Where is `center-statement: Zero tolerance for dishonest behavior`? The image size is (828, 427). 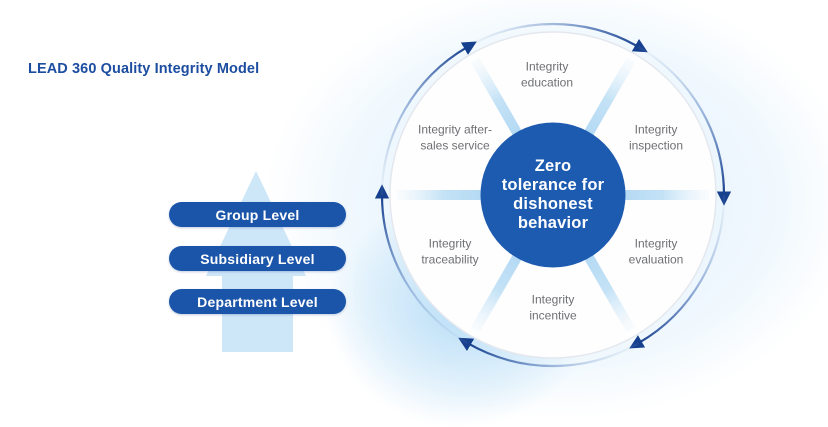 center-statement: Zero tolerance for dishonest behavior is located at coordinates (553, 194).